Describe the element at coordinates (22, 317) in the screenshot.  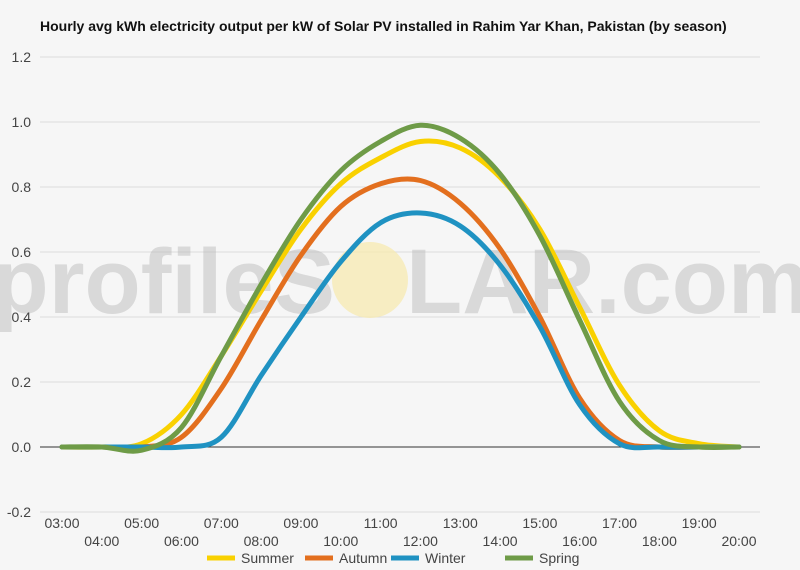
I see `y-tick-label: 0.4` at that location.